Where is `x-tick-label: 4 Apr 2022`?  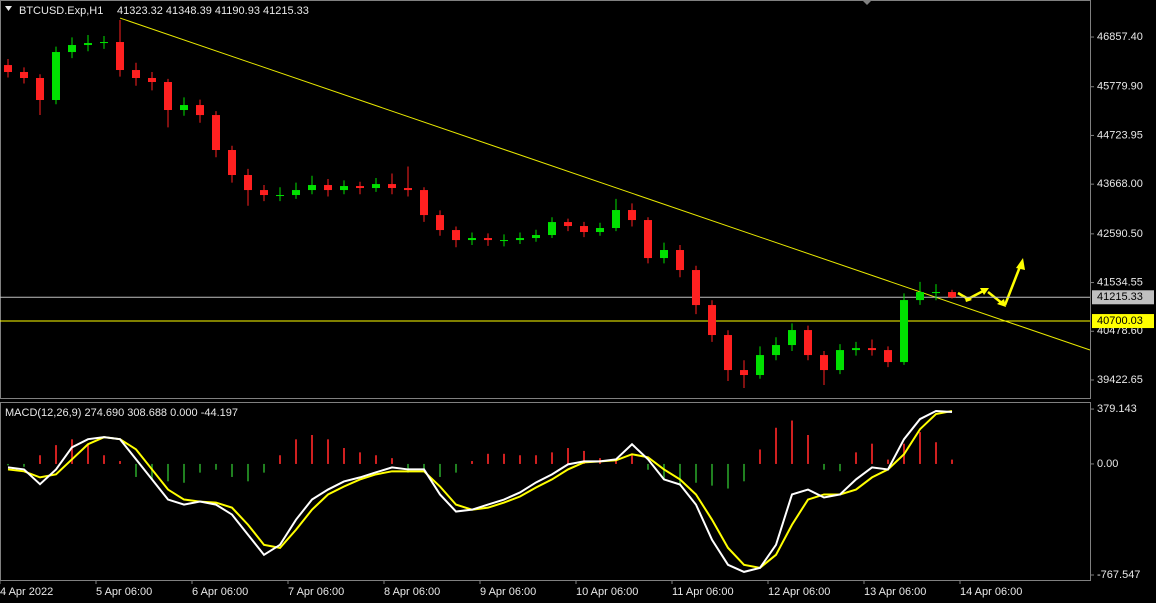 x-tick-label: 4 Apr 2022 is located at coordinates (26, 592).